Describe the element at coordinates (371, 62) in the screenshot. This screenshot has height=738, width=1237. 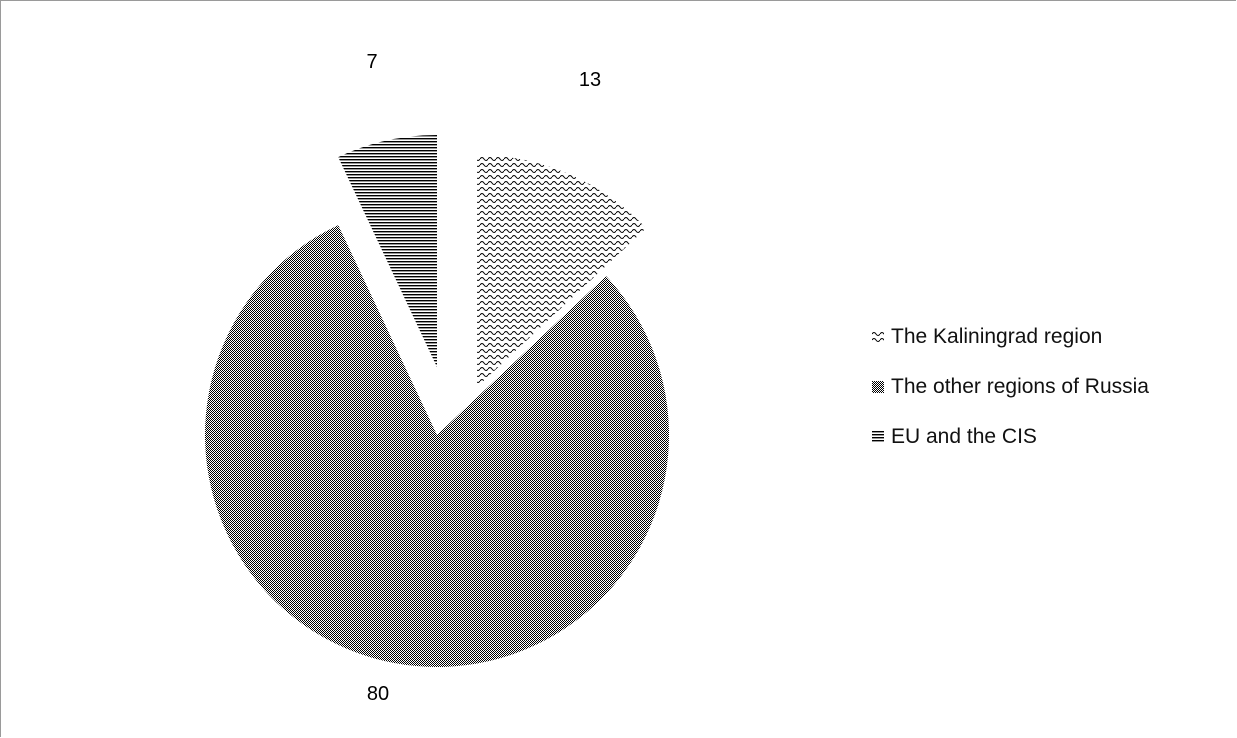
I see `data-label: 7` at that location.